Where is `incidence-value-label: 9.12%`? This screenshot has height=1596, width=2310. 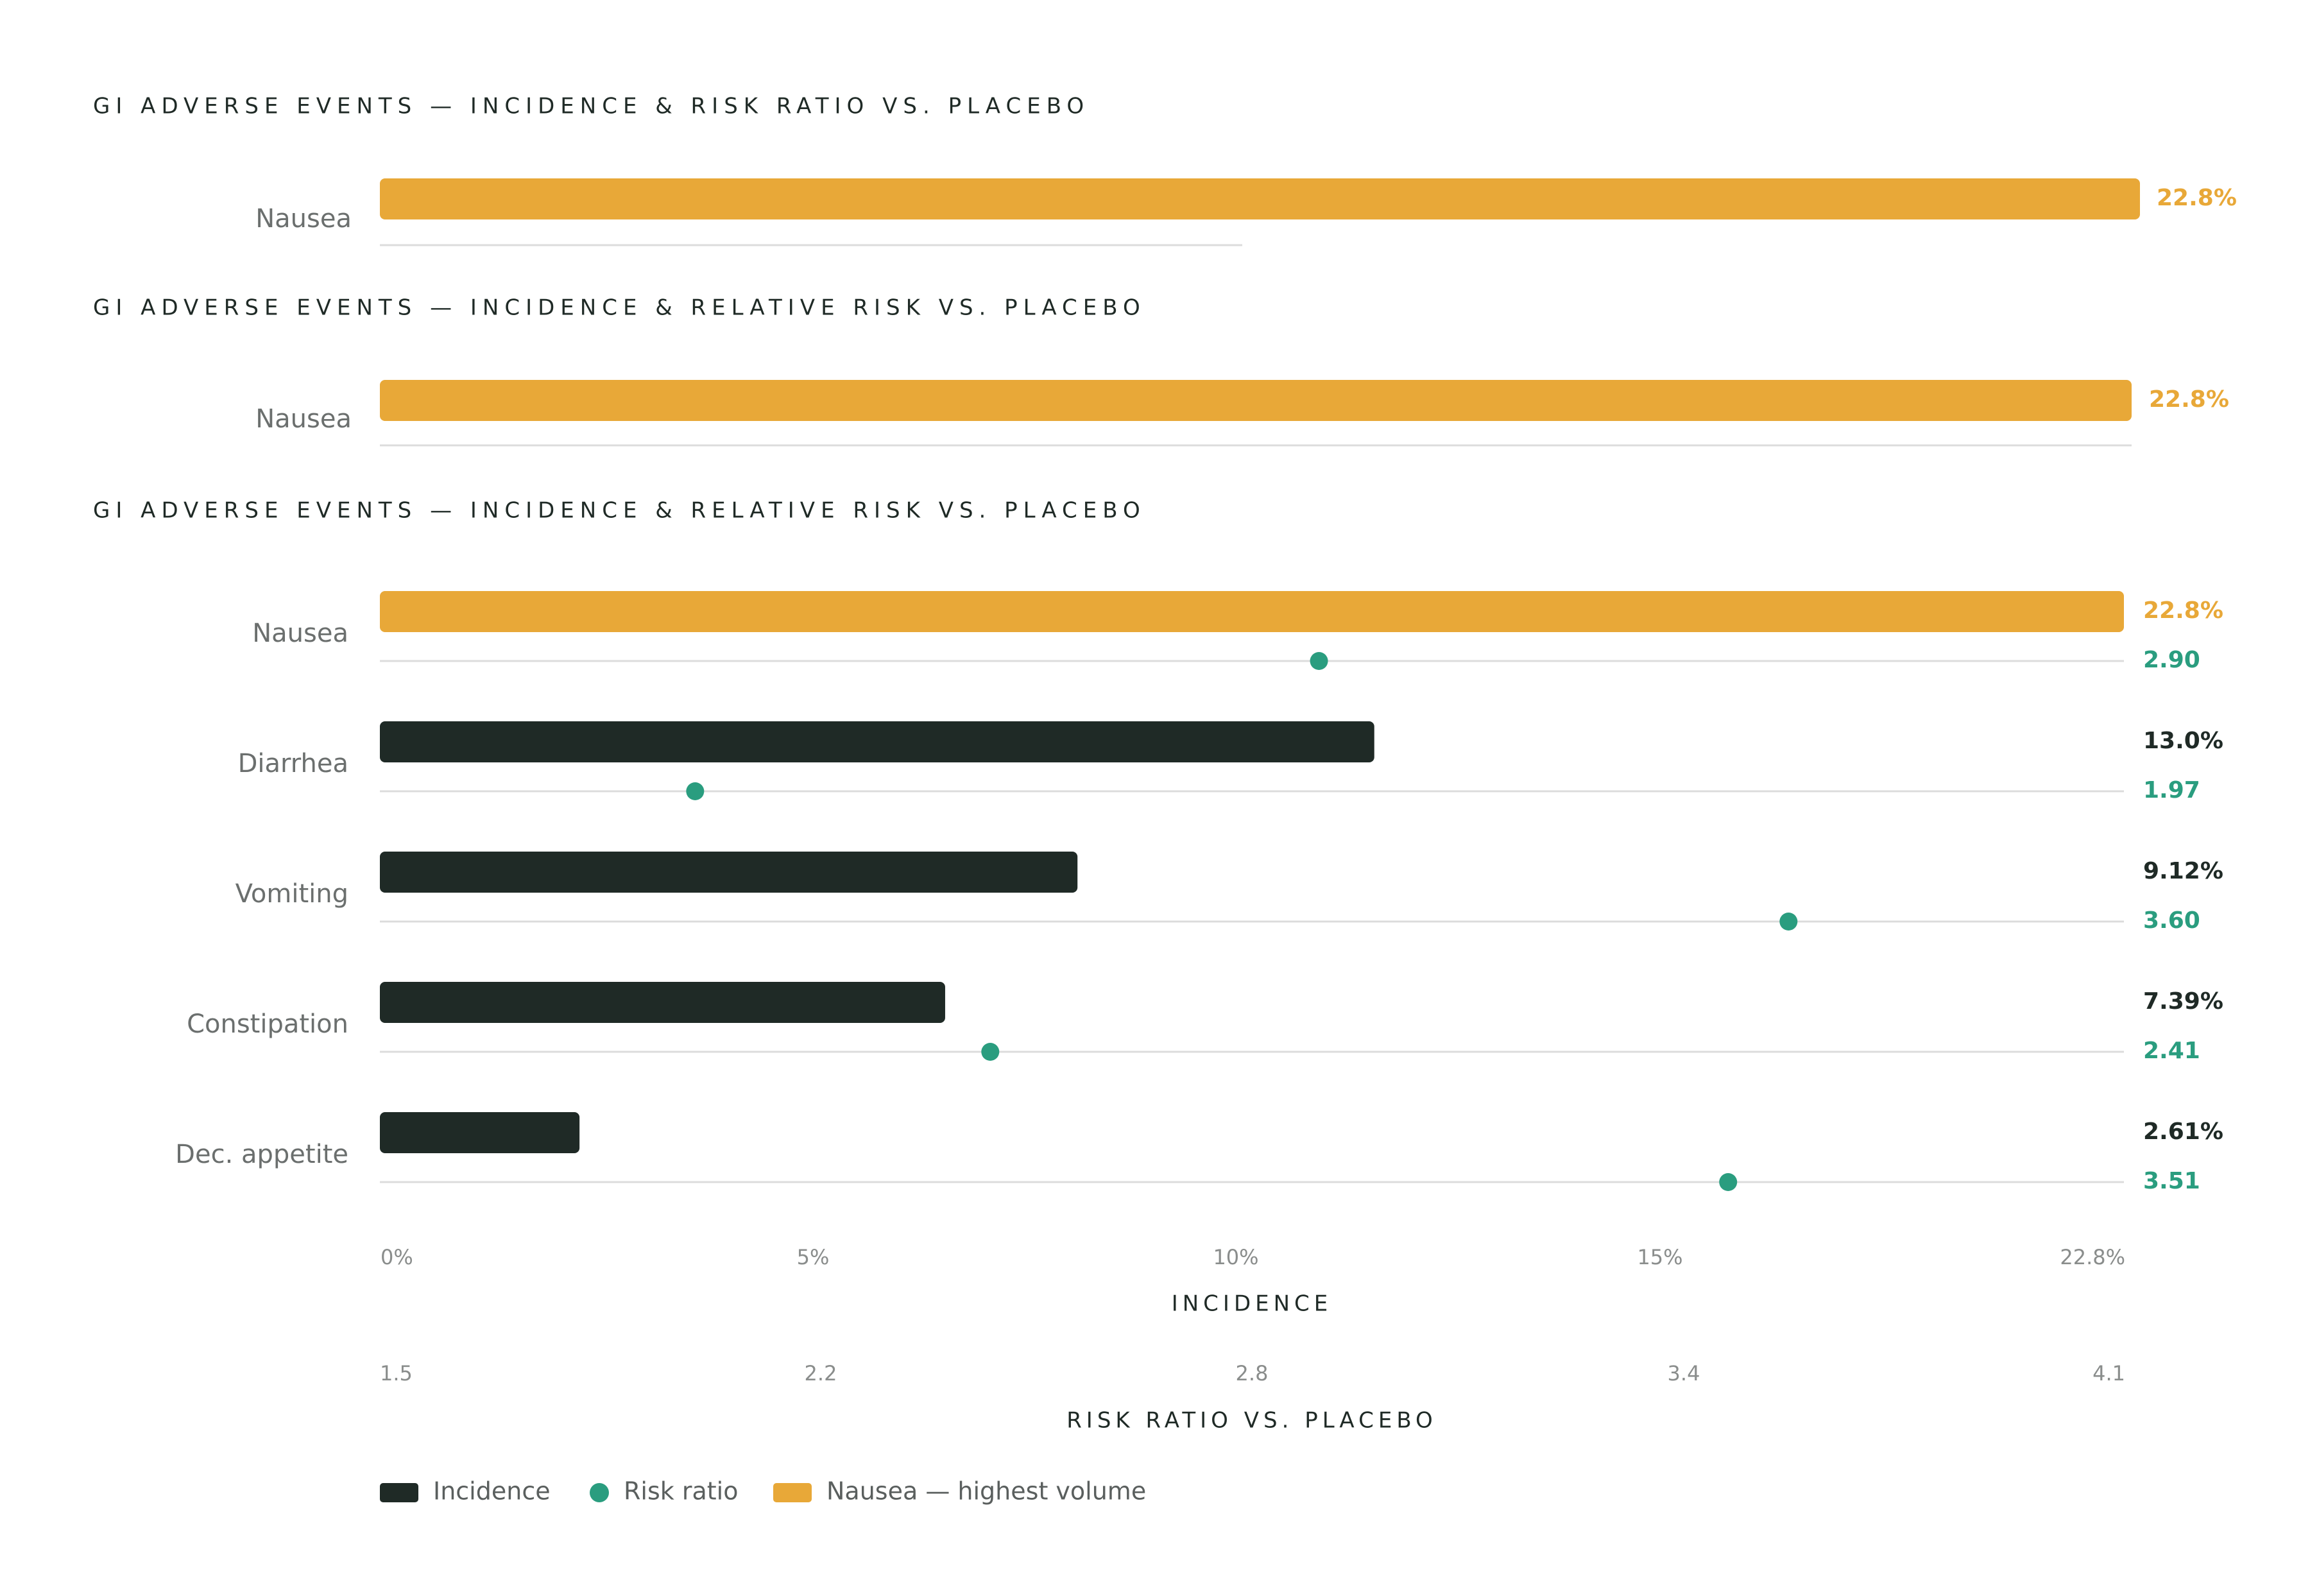 incidence-value-label: 9.12% is located at coordinates (2183, 871).